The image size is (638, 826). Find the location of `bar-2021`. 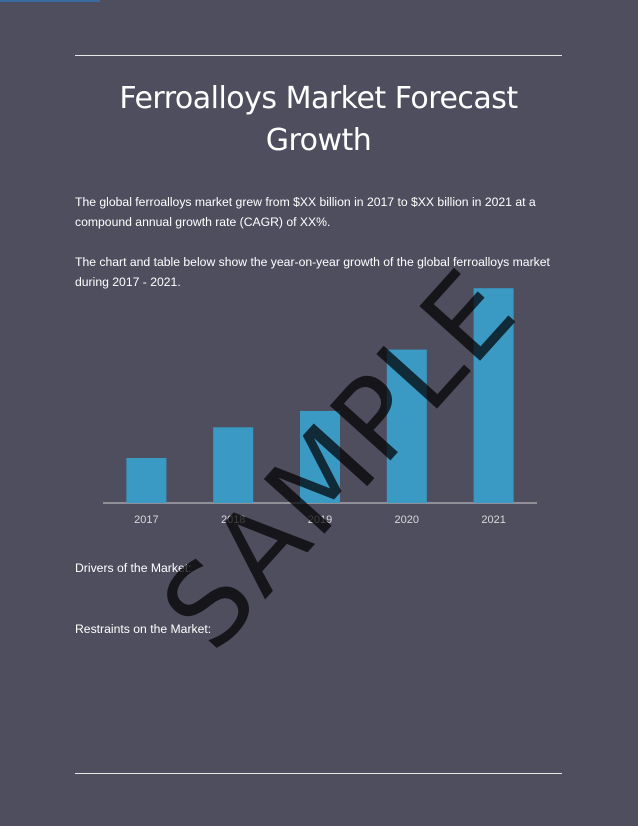

bar-2021 is located at coordinates (493, 395).